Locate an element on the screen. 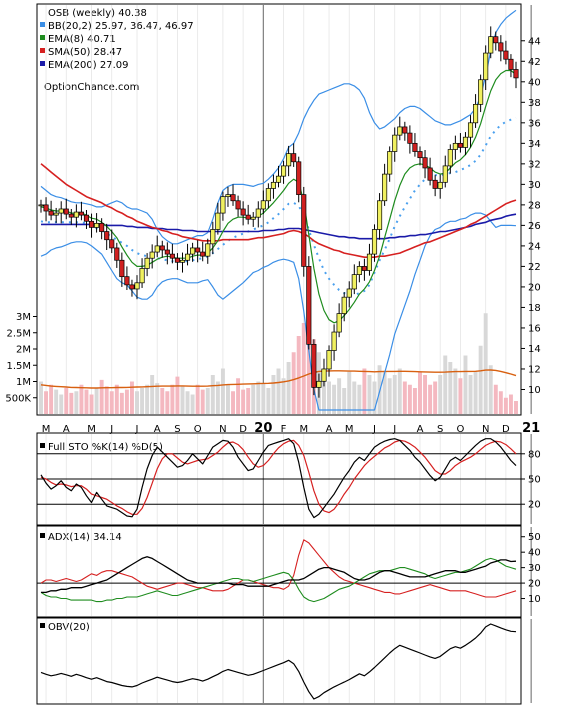 The image size is (566, 706). price-tick-label: 38 is located at coordinates (534, 103).